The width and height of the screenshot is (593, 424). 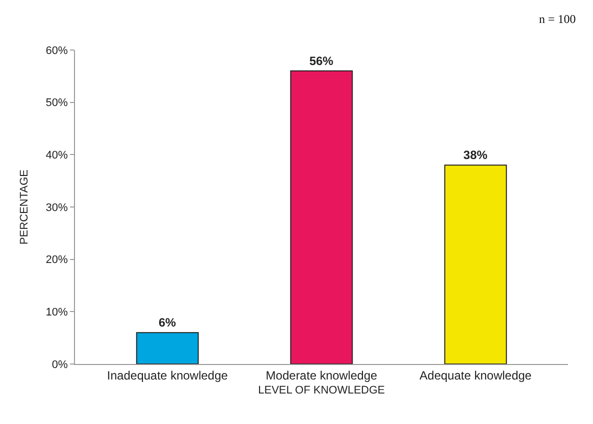 What do you see at coordinates (167, 323) in the screenshot?
I see `data-label: 6%` at bounding box center [167, 323].